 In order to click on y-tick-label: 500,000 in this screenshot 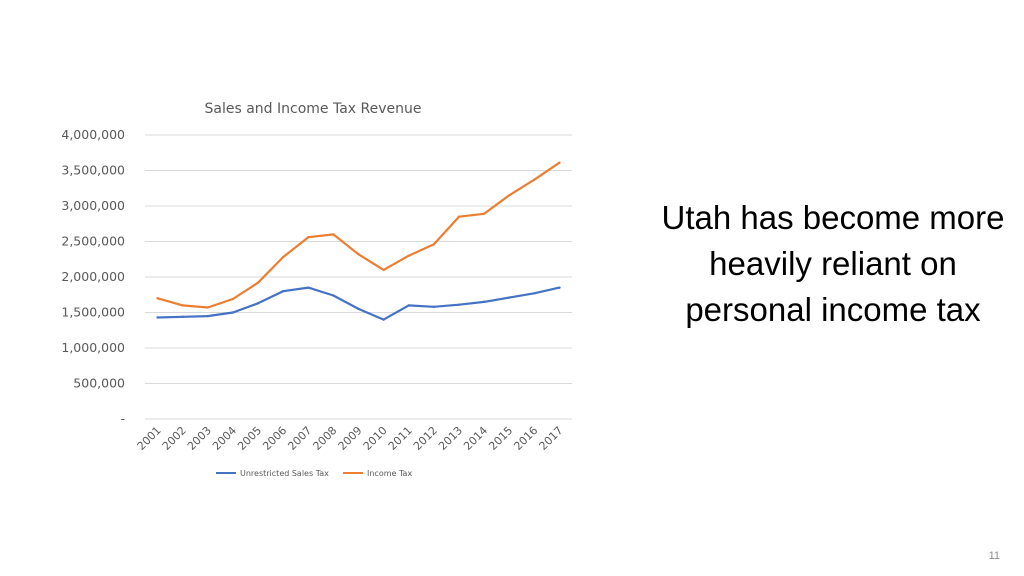, I will do `click(99, 383)`.